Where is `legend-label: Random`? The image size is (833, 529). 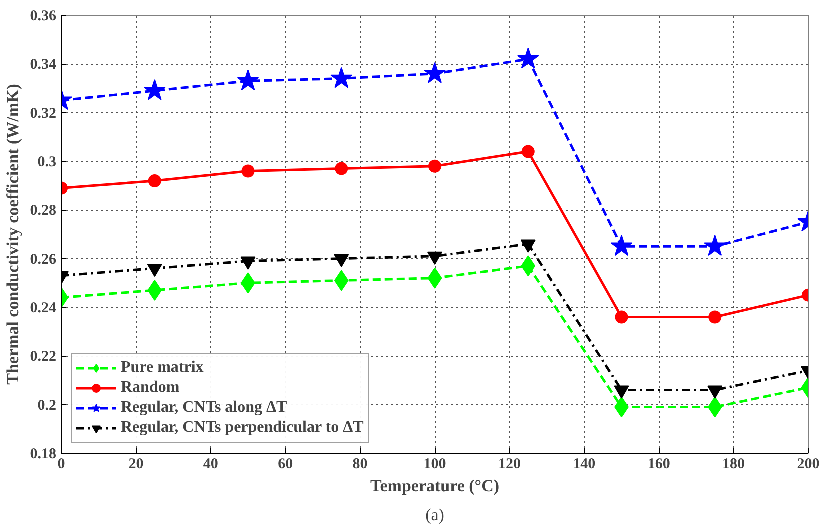
legend-label: Random is located at coordinates (150, 388).